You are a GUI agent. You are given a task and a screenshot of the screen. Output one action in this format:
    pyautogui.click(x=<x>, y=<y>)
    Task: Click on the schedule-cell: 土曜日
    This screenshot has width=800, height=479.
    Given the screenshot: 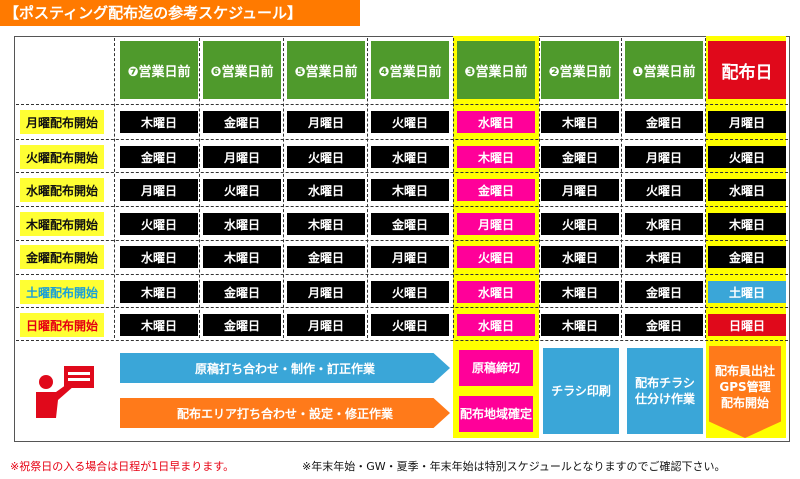 What is the action you would take?
    pyautogui.click(x=747, y=292)
    